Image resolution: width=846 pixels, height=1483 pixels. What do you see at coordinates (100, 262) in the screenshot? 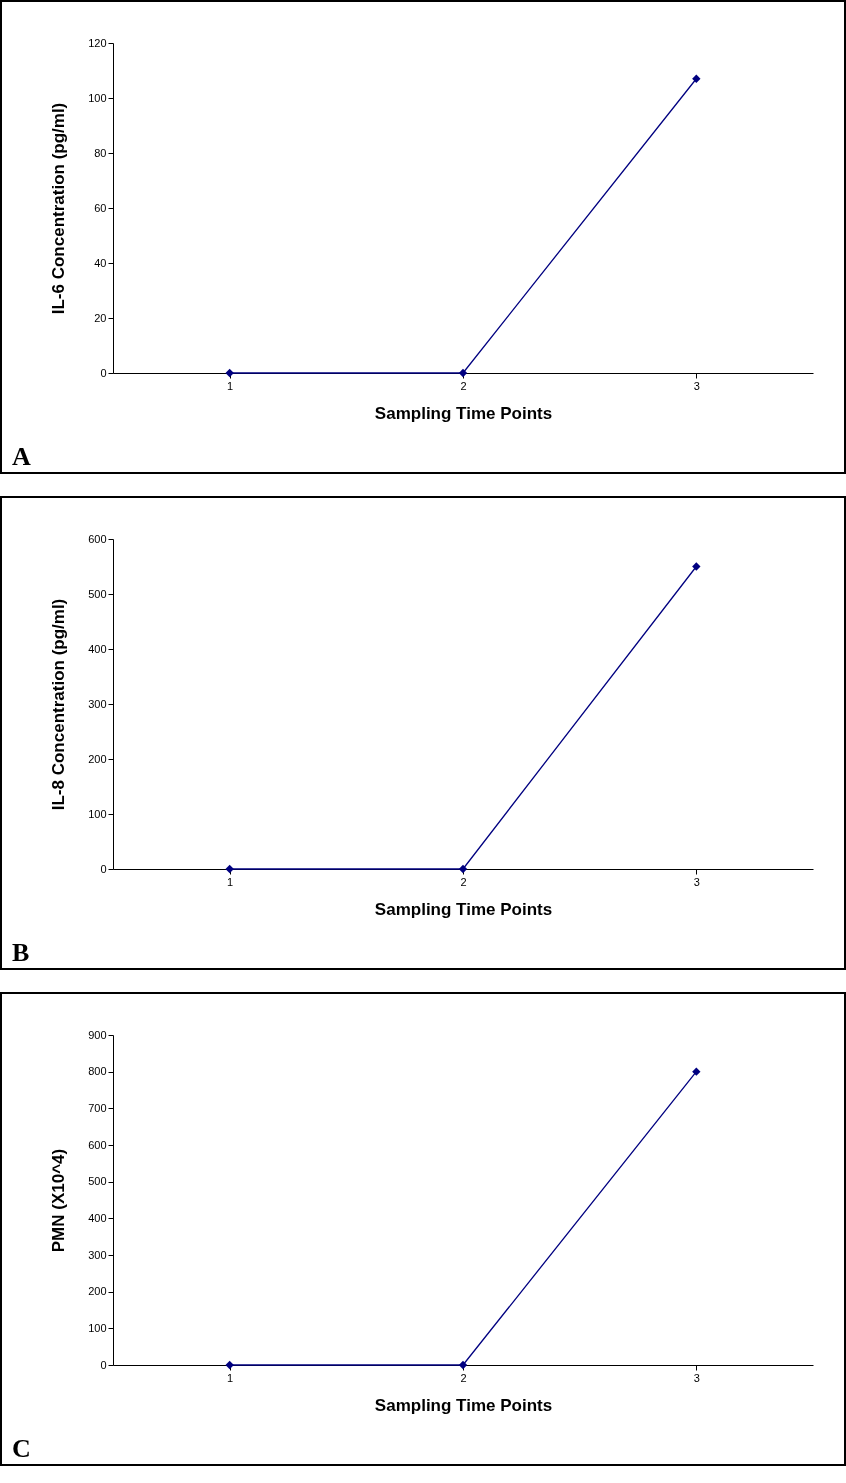
I see `y-tick-label: 40` at bounding box center [100, 262].